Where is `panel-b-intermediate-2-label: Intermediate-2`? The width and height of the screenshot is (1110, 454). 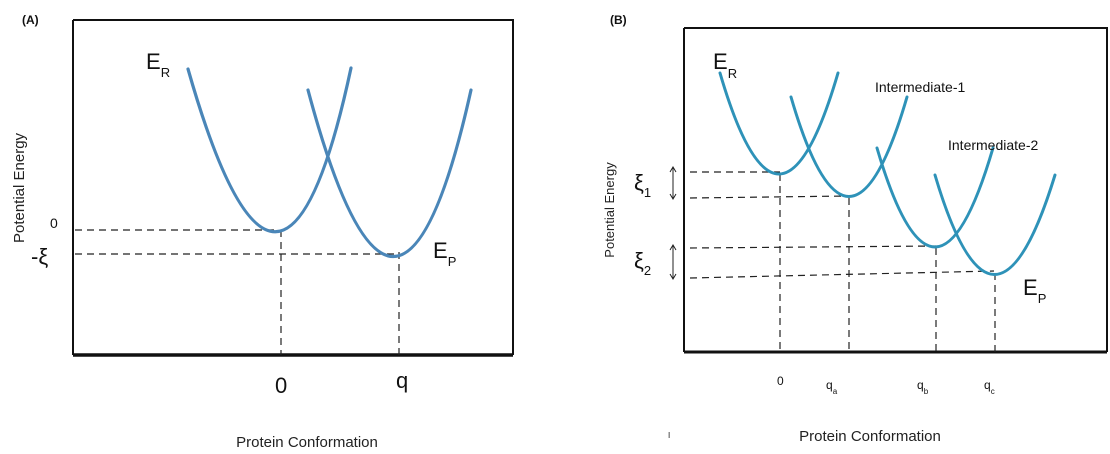 panel-b-intermediate-2-label: Intermediate-2 is located at coordinates (993, 145).